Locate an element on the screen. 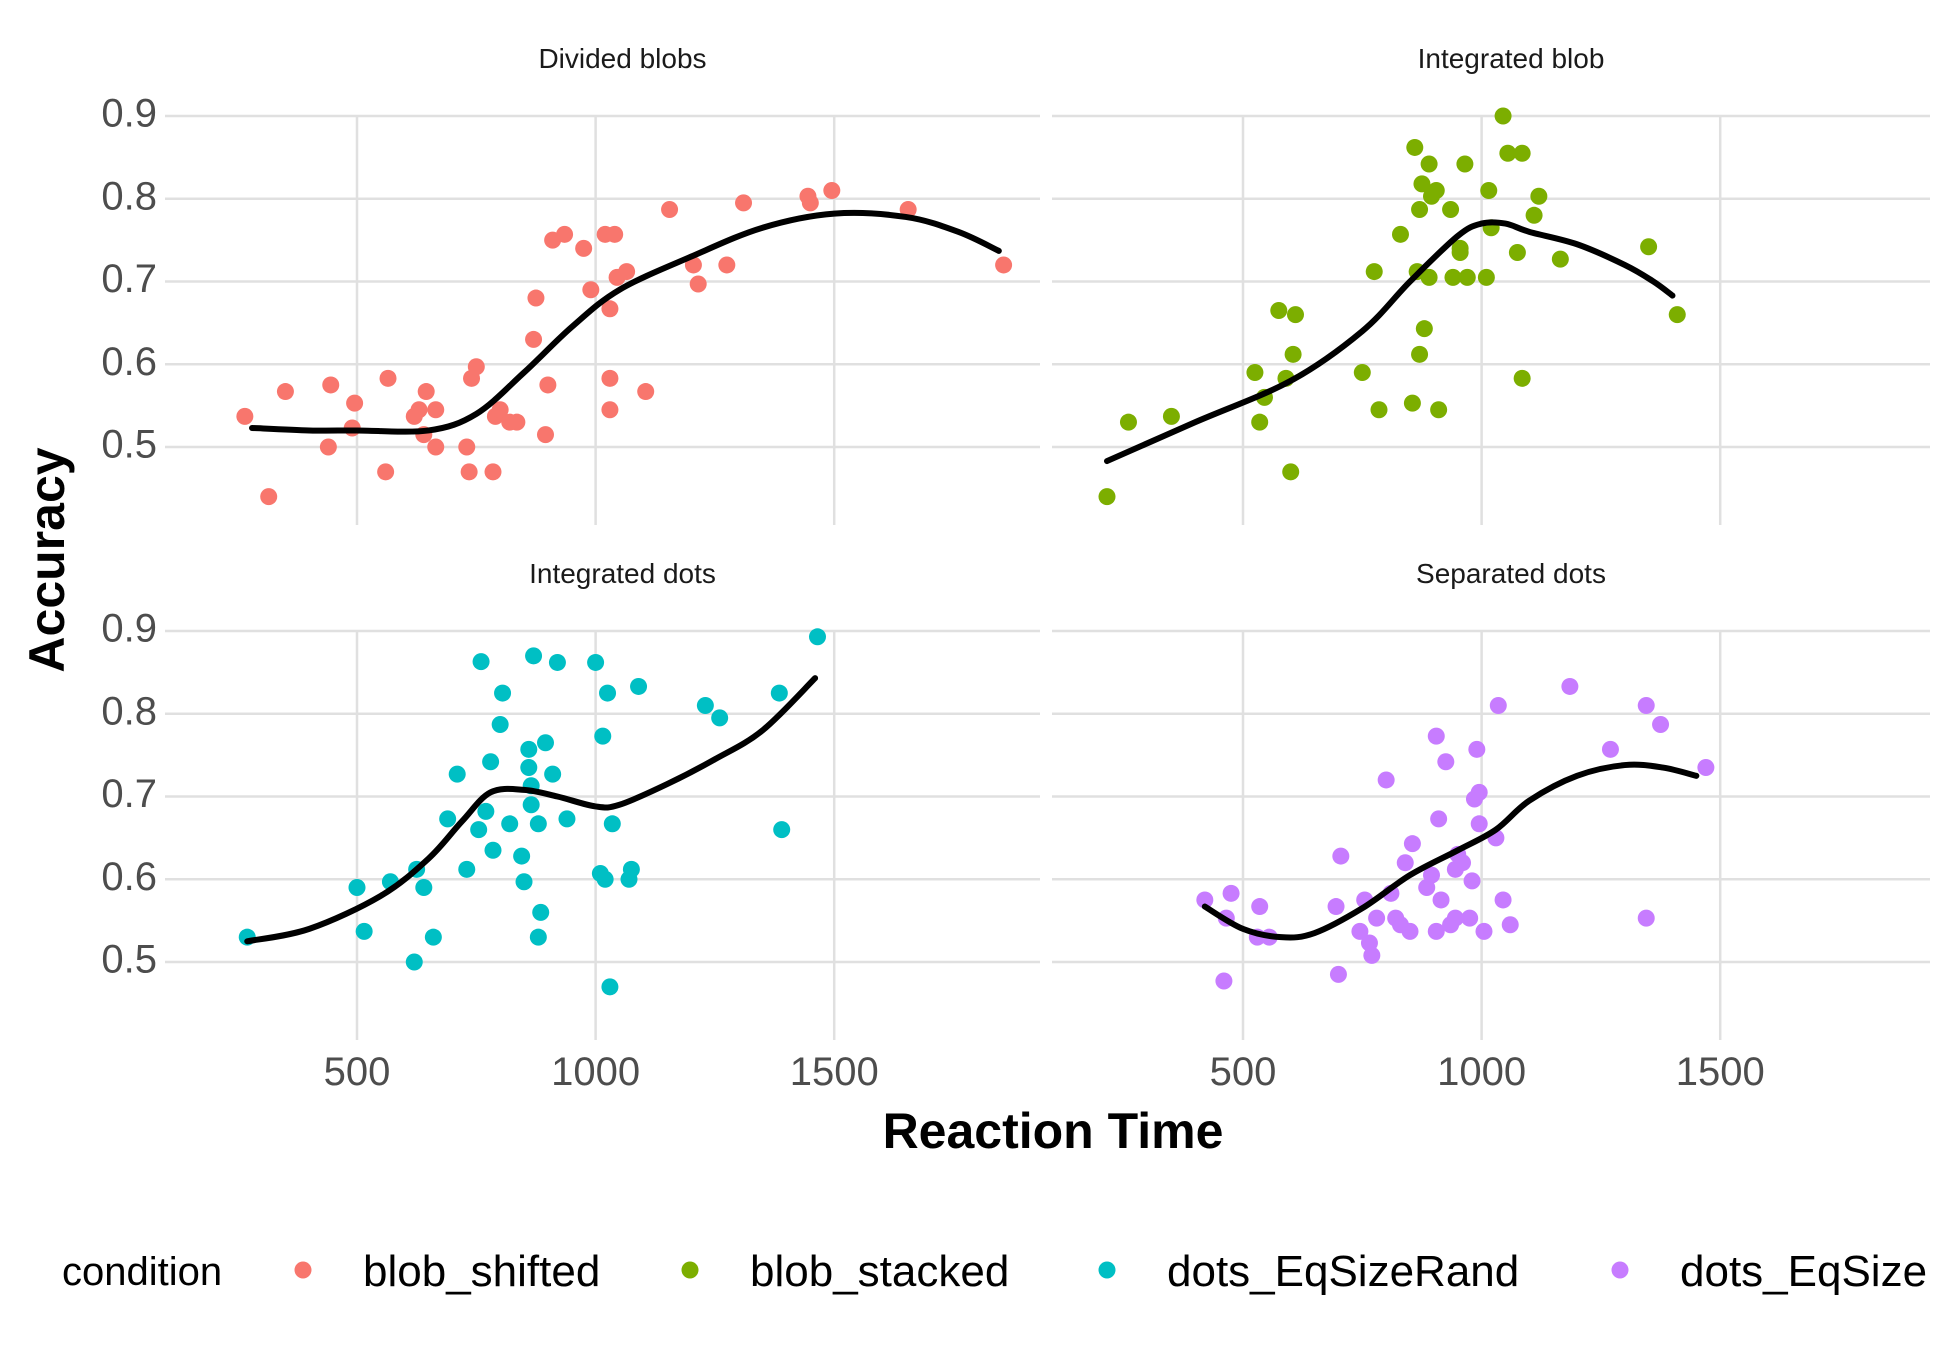 This screenshot has height=1350, width=1950. legend-label-4: dots_EqSize is located at coordinates (1803, 1271).